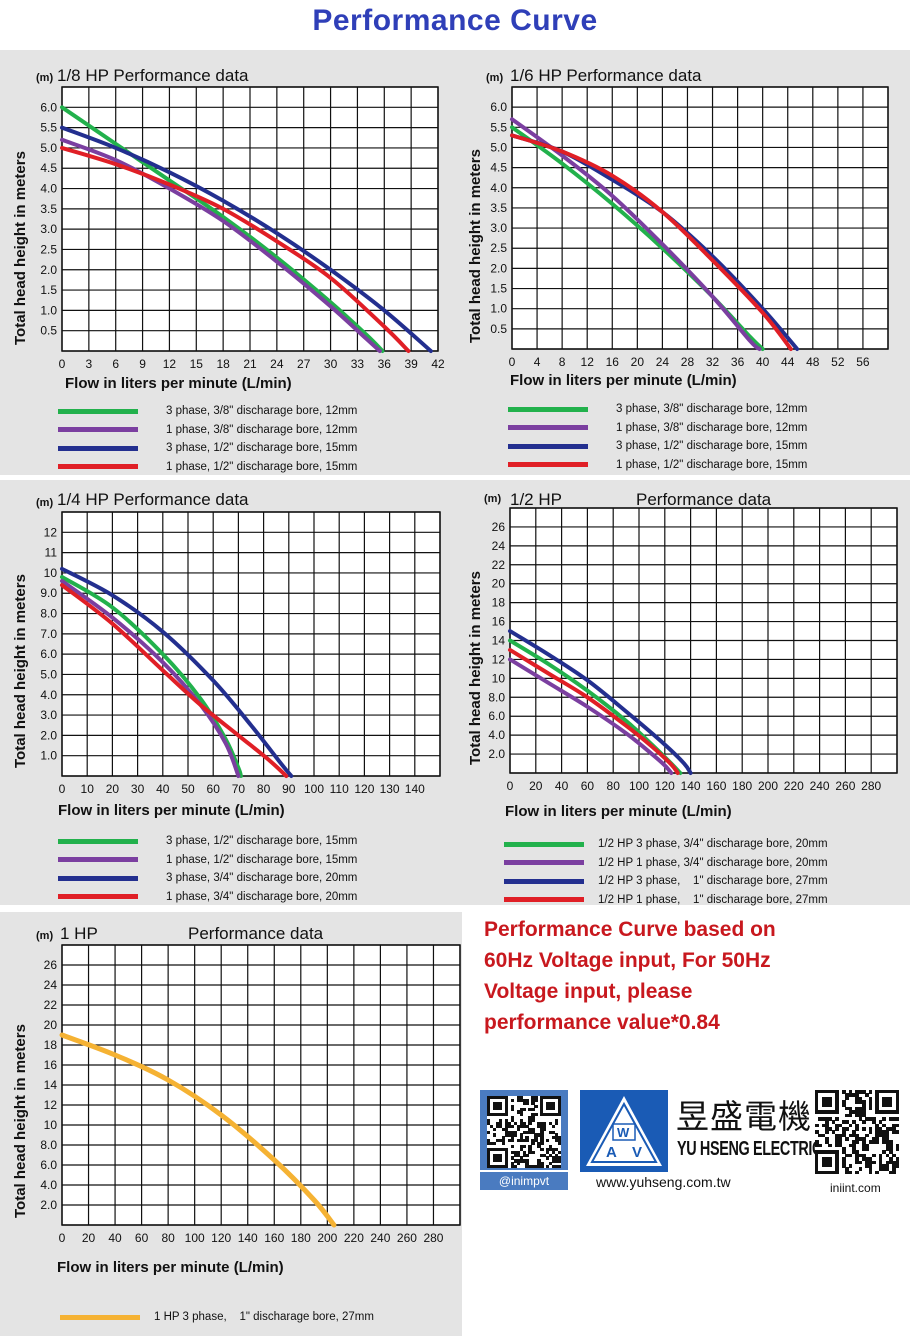  I want to click on y-tick-label: 22, so click(499, 565).